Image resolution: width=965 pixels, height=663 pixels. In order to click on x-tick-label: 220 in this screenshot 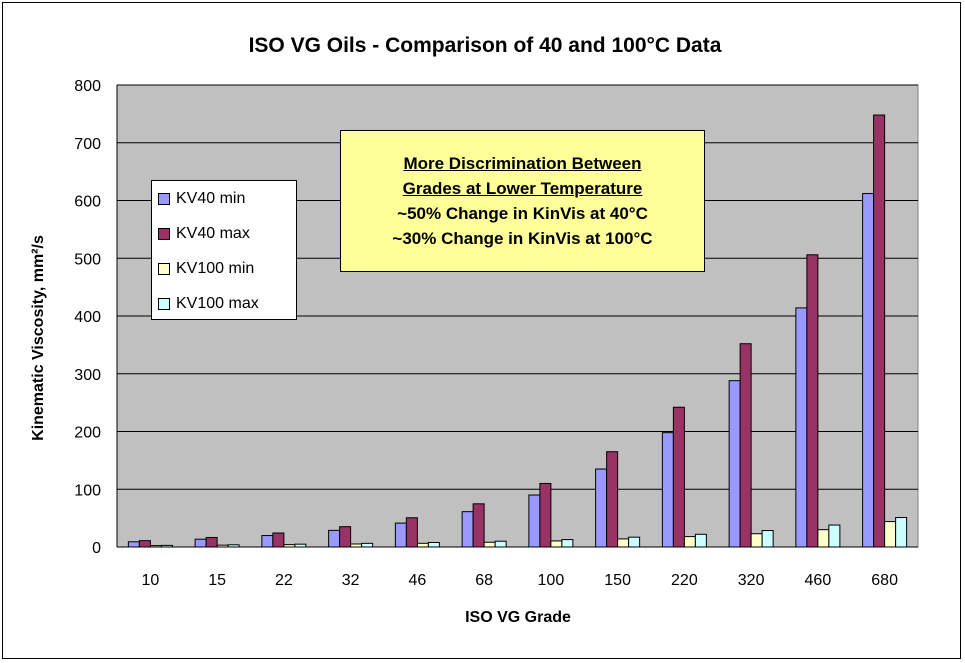, I will do `click(684, 580)`.